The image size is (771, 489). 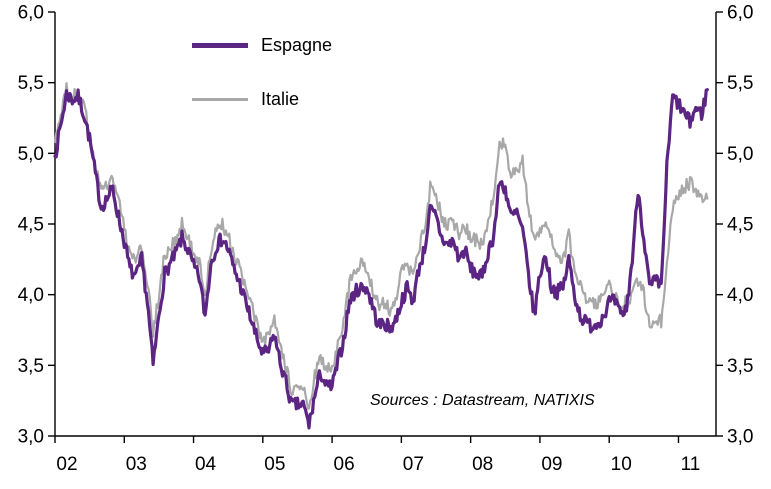 I want to click on legend-item-italie: Italie, so click(x=262, y=99).